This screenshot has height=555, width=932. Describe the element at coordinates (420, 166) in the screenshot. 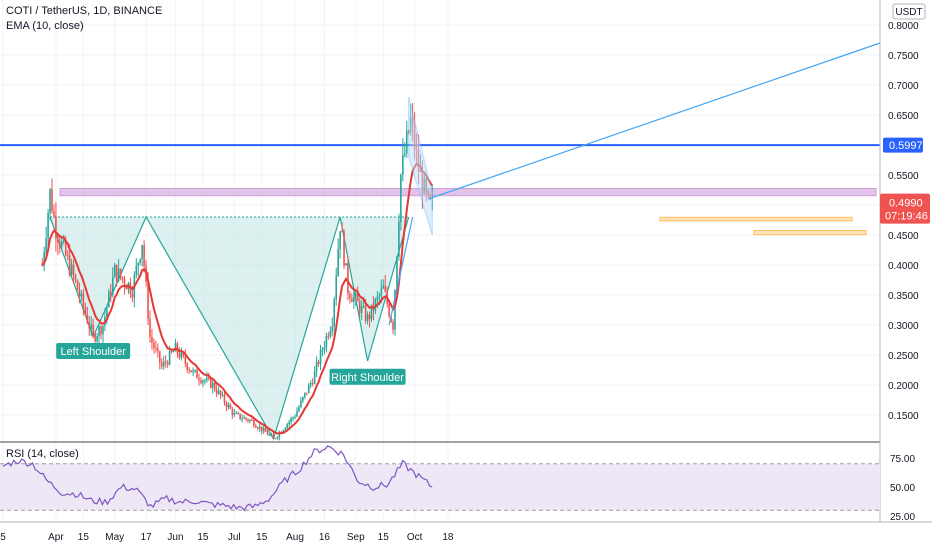

I see `flag-channel` at that location.